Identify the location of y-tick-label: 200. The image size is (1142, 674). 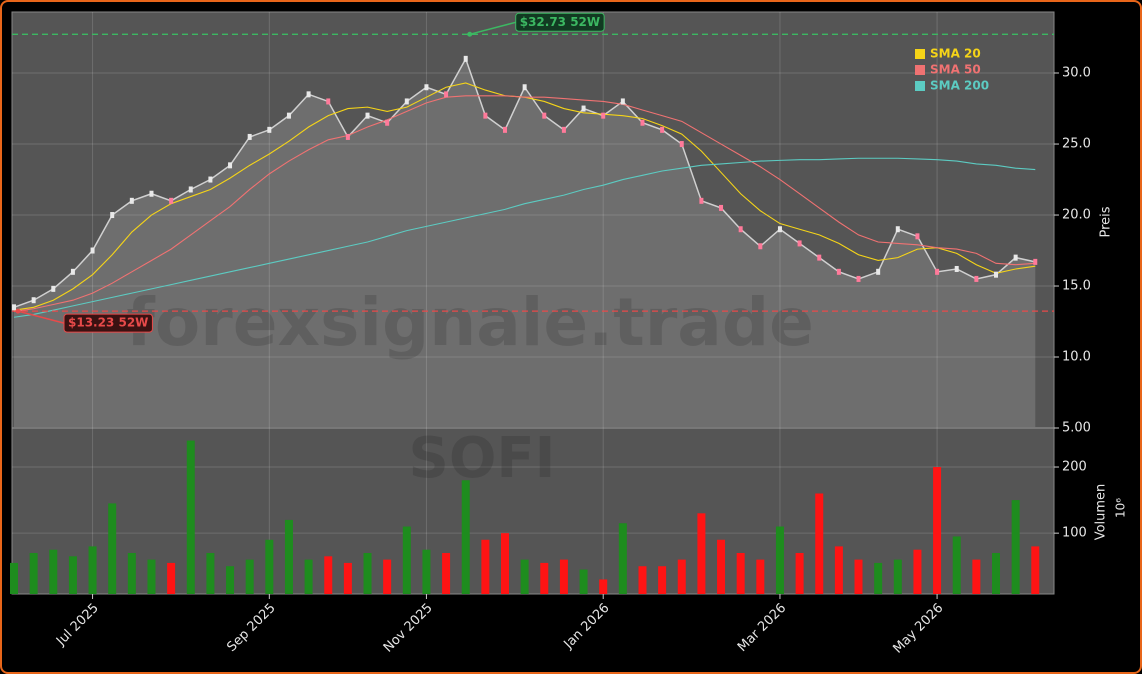
(1074, 467).